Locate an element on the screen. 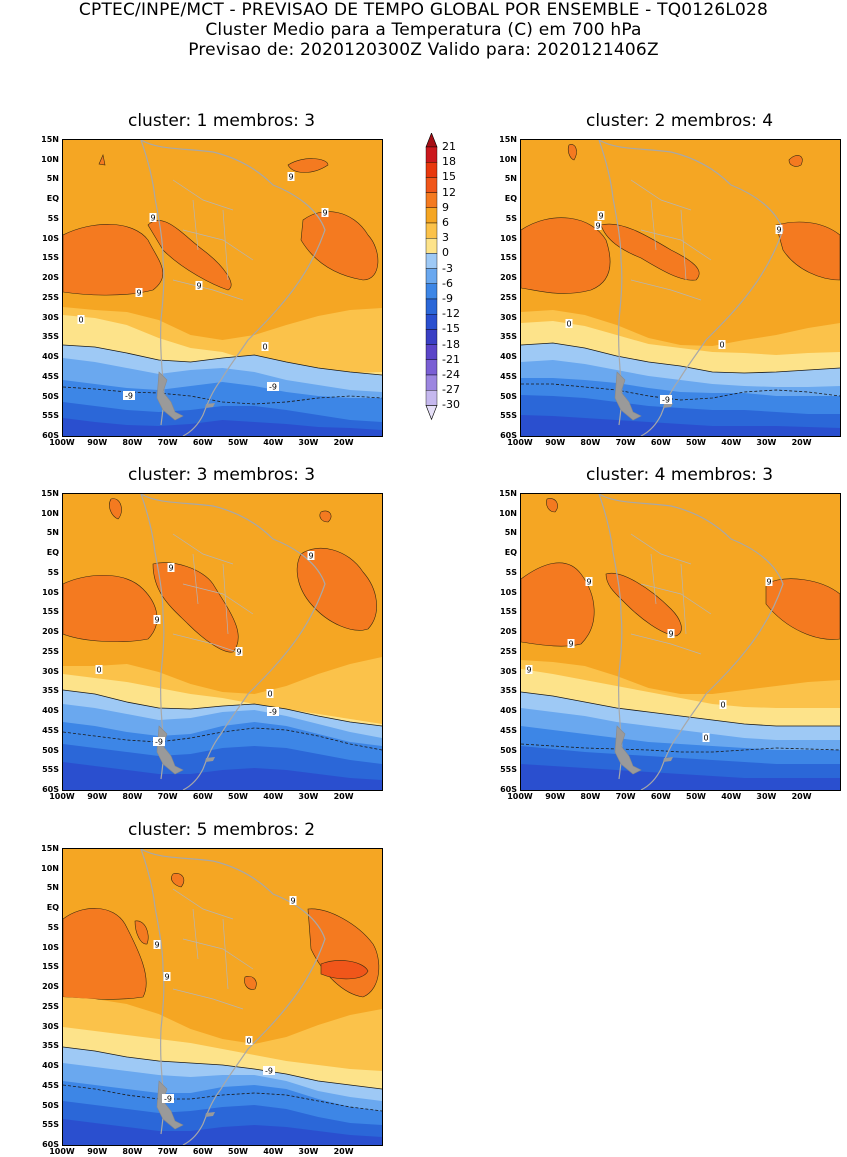  svg-text: -9 is located at coordinates (129, 396).